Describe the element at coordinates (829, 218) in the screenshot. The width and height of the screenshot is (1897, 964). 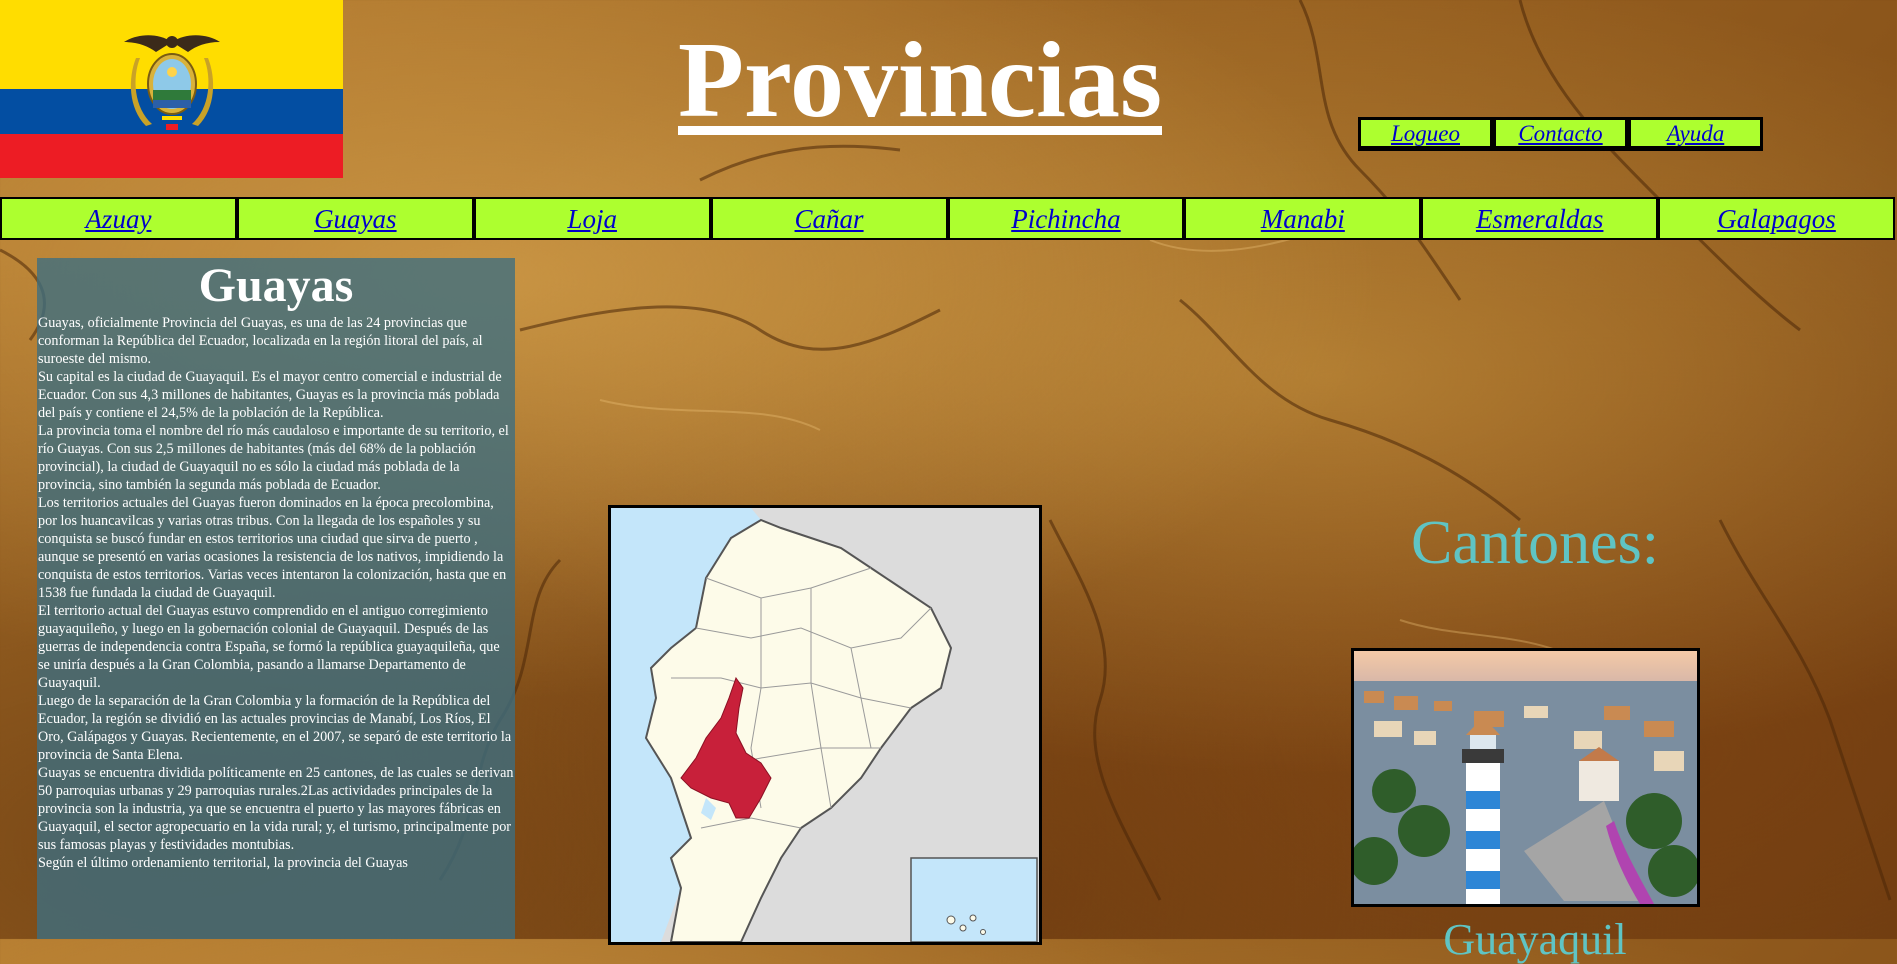
I see `nav-canar: Cañar` at that location.